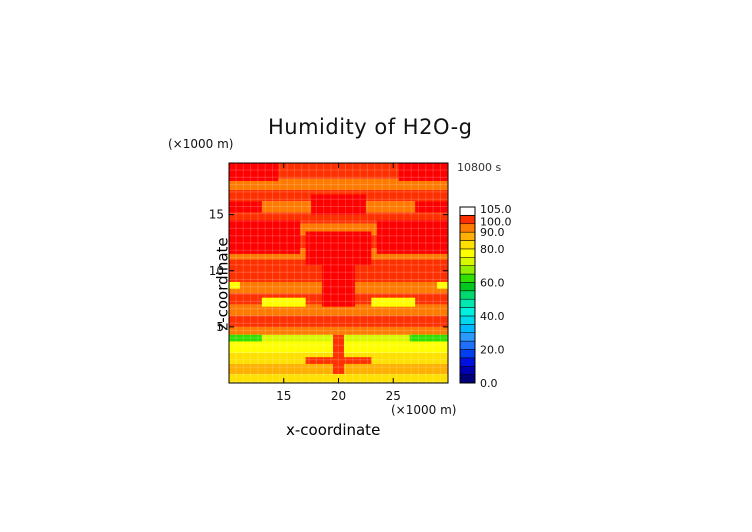  Describe the element at coordinates (496, 221) in the screenshot. I see `colorbar-label: 100.0` at that location.